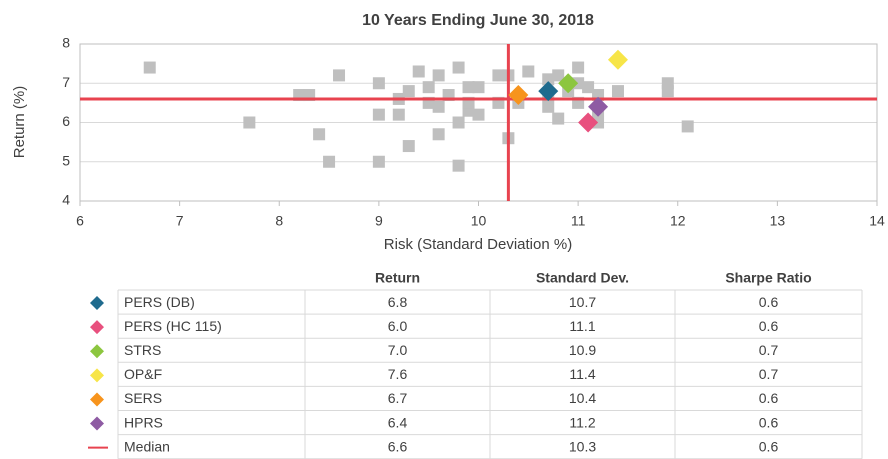 The image size is (888, 459). What do you see at coordinates (478, 20) in the screenshot?
I see `chart-title: 10 Years Ending June 30, 2018` at bounding box center [478, 20].